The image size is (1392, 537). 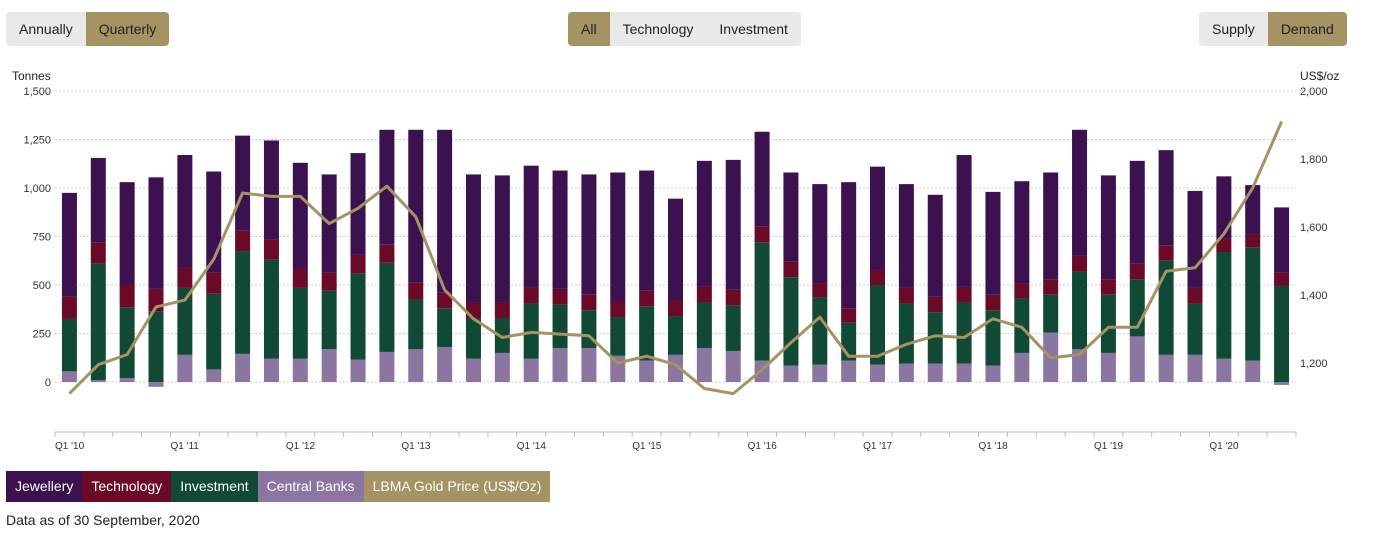 What do you see at coordinates (457, 486) in the screenshot?
I see `legend-gold-price: LBMA Gold Price (US$/Oz)` at bounding box center [457, 486].